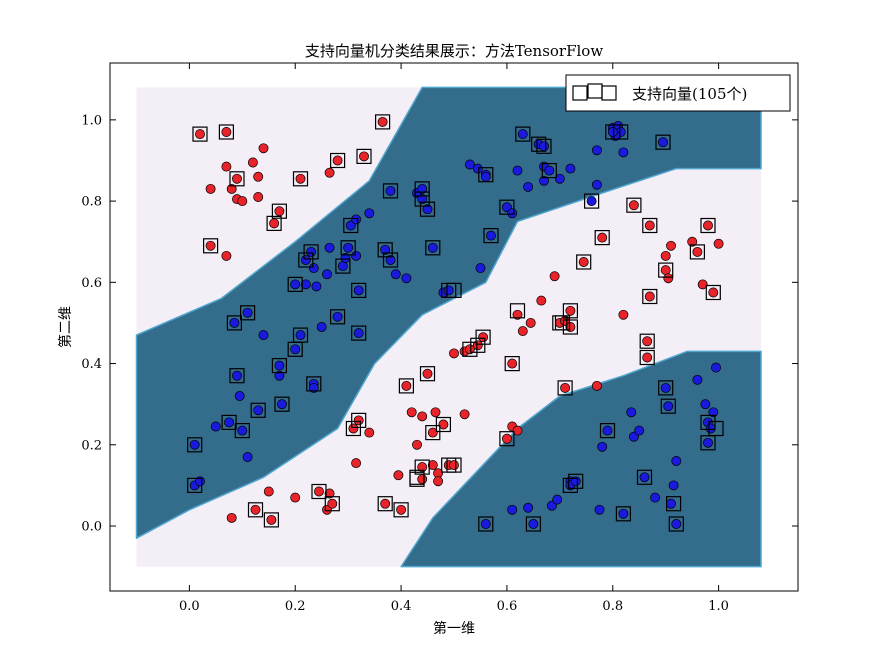 This screenshot has width=887, height=656. I want to click on legend-box, so click(678, 93).